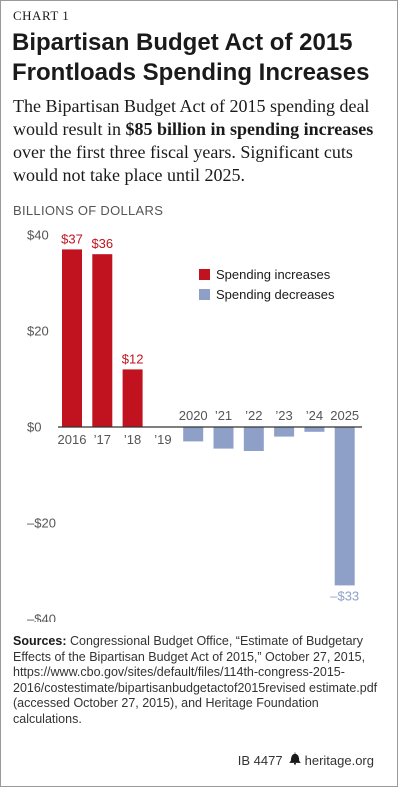 This screenshot has width=400, height=789. What do you see at coordinates (72, 439) in the screenshot?
I see `x-tick-label: 2016` at bounding box center [72, 439].